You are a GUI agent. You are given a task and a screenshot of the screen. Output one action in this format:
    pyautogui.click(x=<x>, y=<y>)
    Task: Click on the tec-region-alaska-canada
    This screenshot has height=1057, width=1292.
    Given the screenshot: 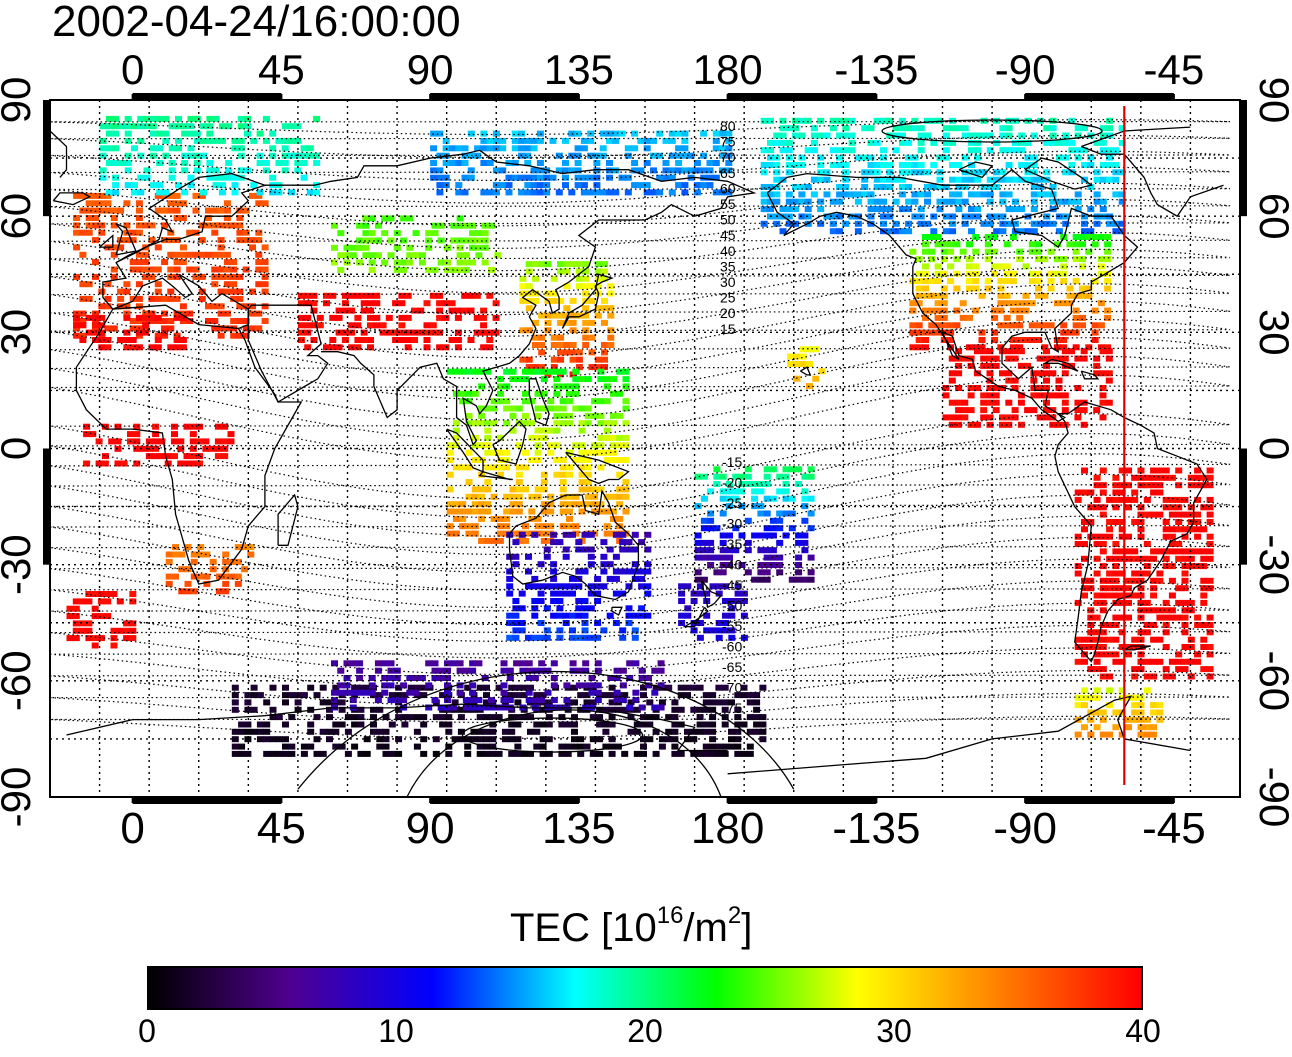 What is the action you would take?
    pyautogui.click(x=943, y=176)
    